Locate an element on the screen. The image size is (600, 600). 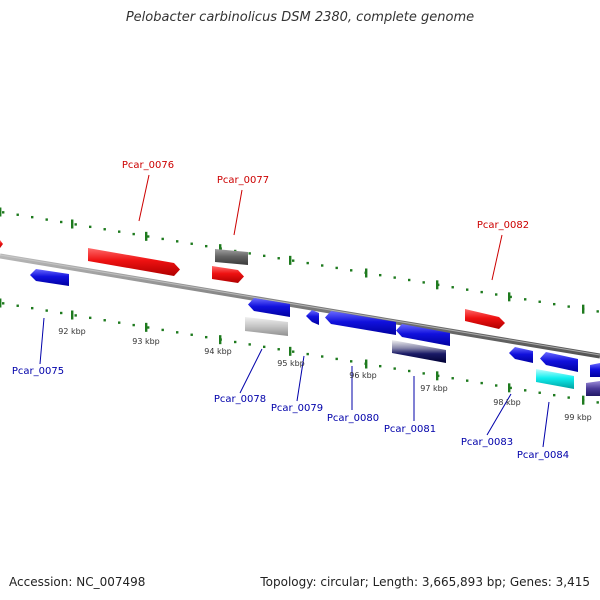
gene-label-pcar_0084: Pcar_0084 is located at coordinates (543, 455).